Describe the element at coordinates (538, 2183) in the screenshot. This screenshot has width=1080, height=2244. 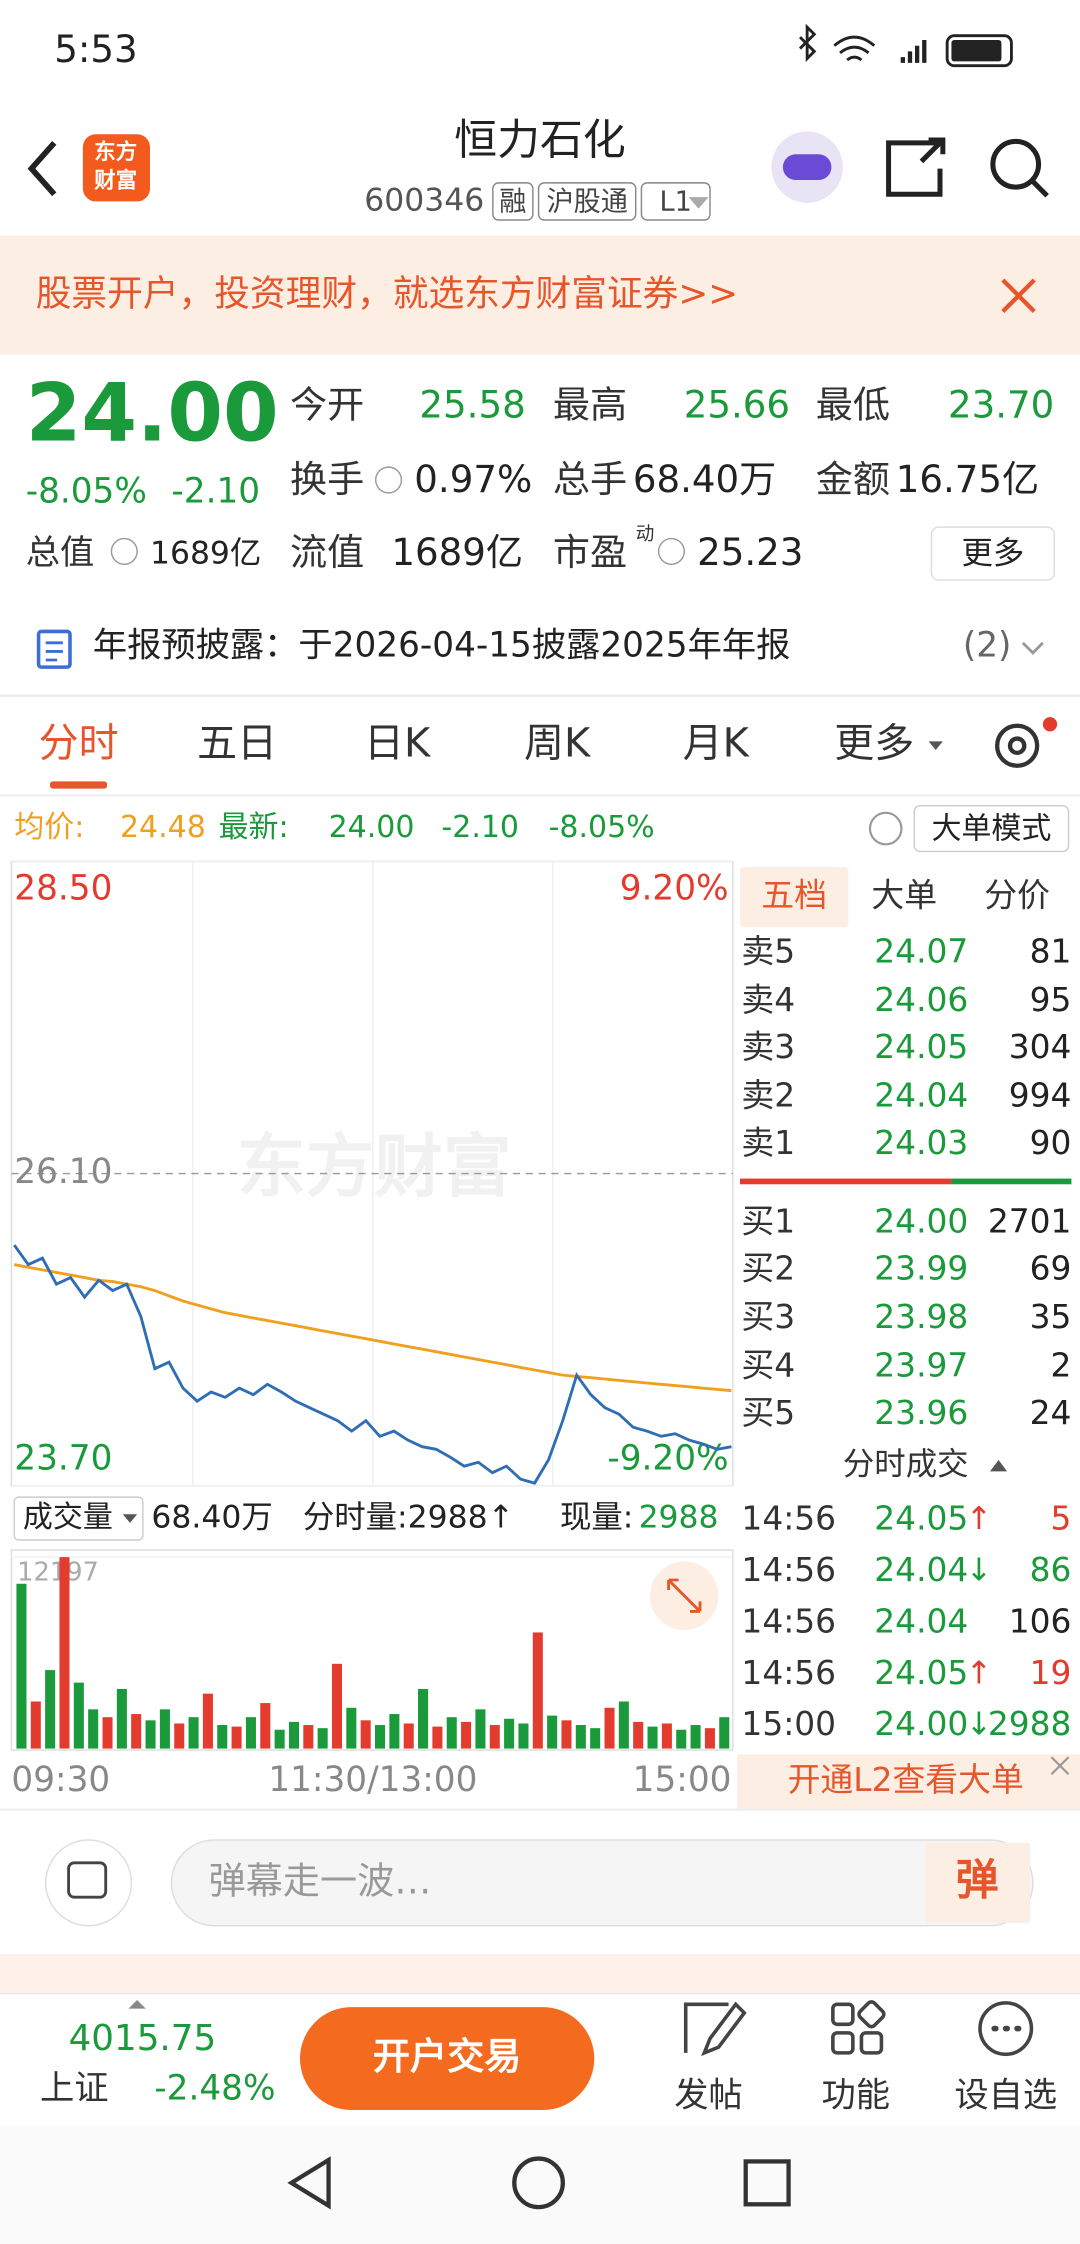
I see `nav-home` at that location.